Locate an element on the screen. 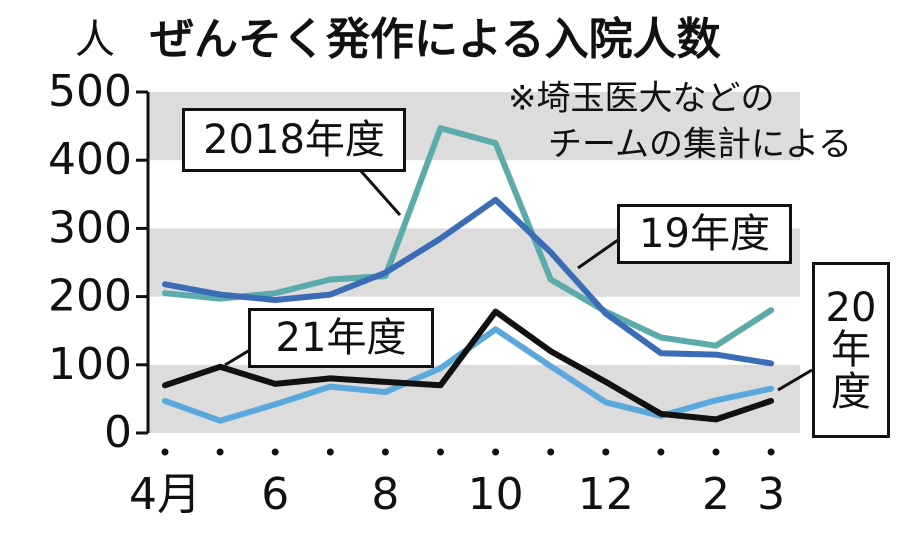 Image resolution: width=898 pixels, height=535 pixels. x-tick-label: 12 is located at coordinates (606, 494).